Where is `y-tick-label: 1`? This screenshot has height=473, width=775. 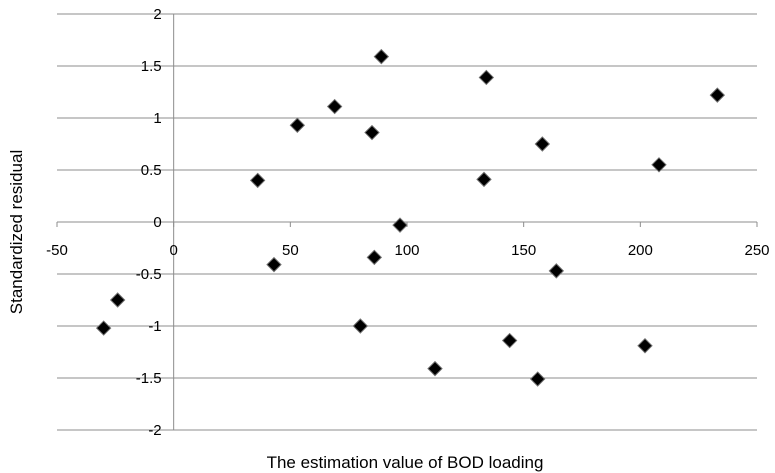 y-tick-label: 1 is located at coordinates (157, 118).